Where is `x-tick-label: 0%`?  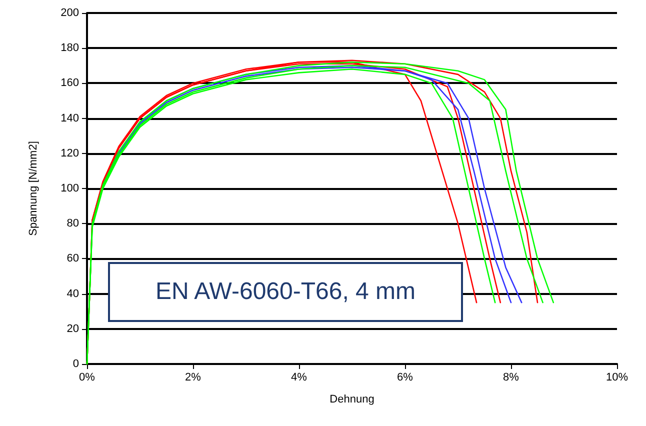 x-tick-label: 0% is located at coordinates (87, 378).